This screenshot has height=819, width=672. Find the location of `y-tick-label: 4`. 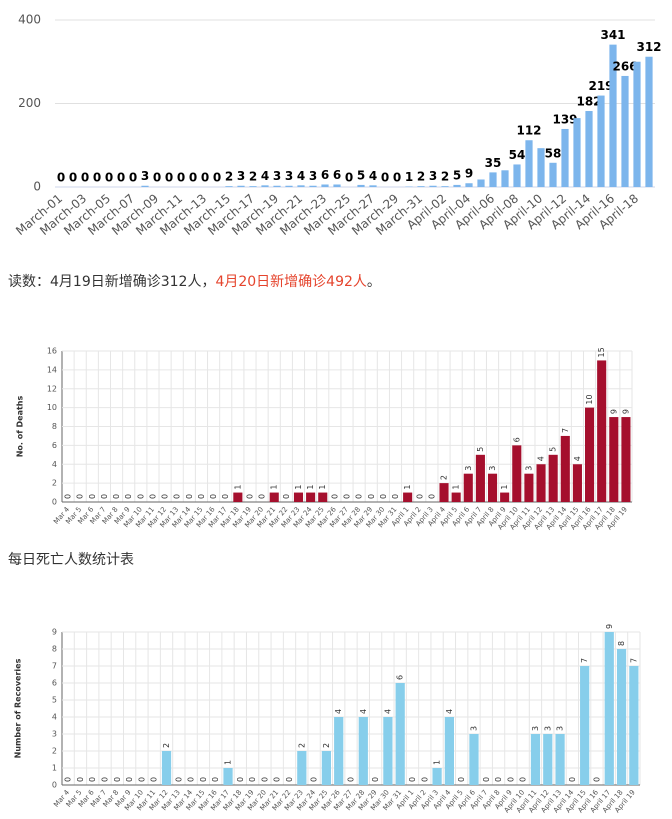

y-tick-label: 4 is located at coordinates (54, 464).